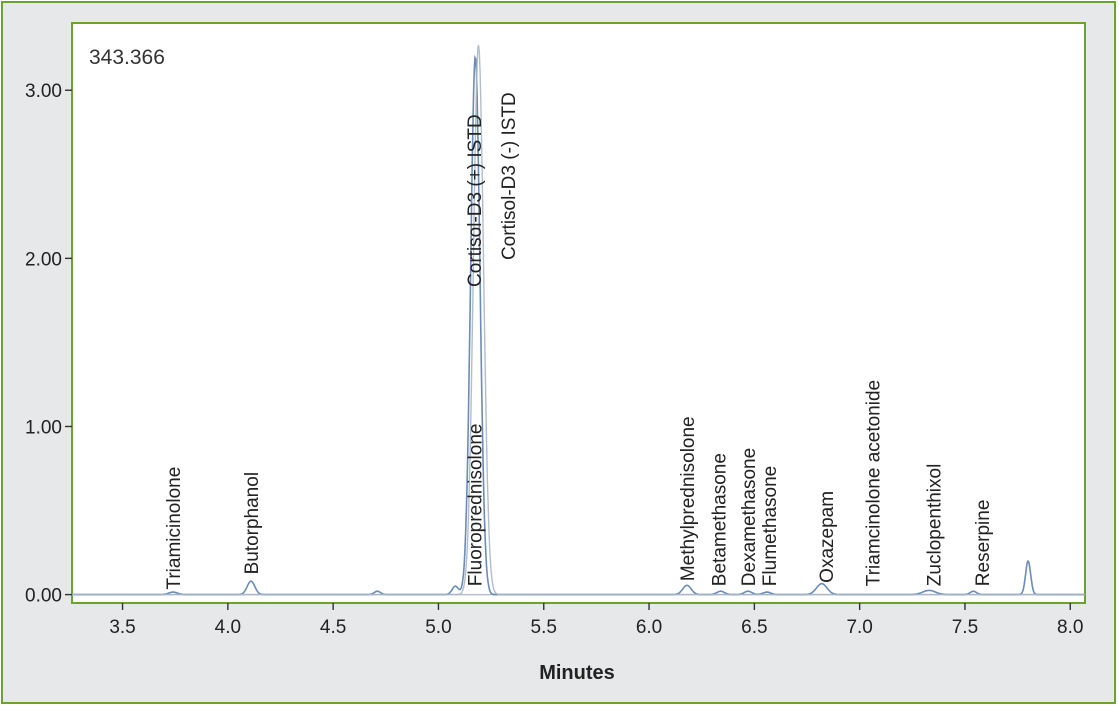 The image size is (1119, 707). What do you see at coordinates (827, 537) in the screenshot?
I see `peak-label: Oxazepam` at bounding box center [827, 537].